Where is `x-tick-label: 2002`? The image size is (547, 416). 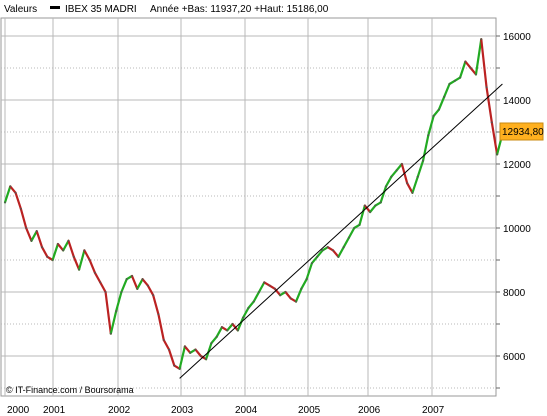 x-tick-label: 2002 is located at coordinates (119, 410).